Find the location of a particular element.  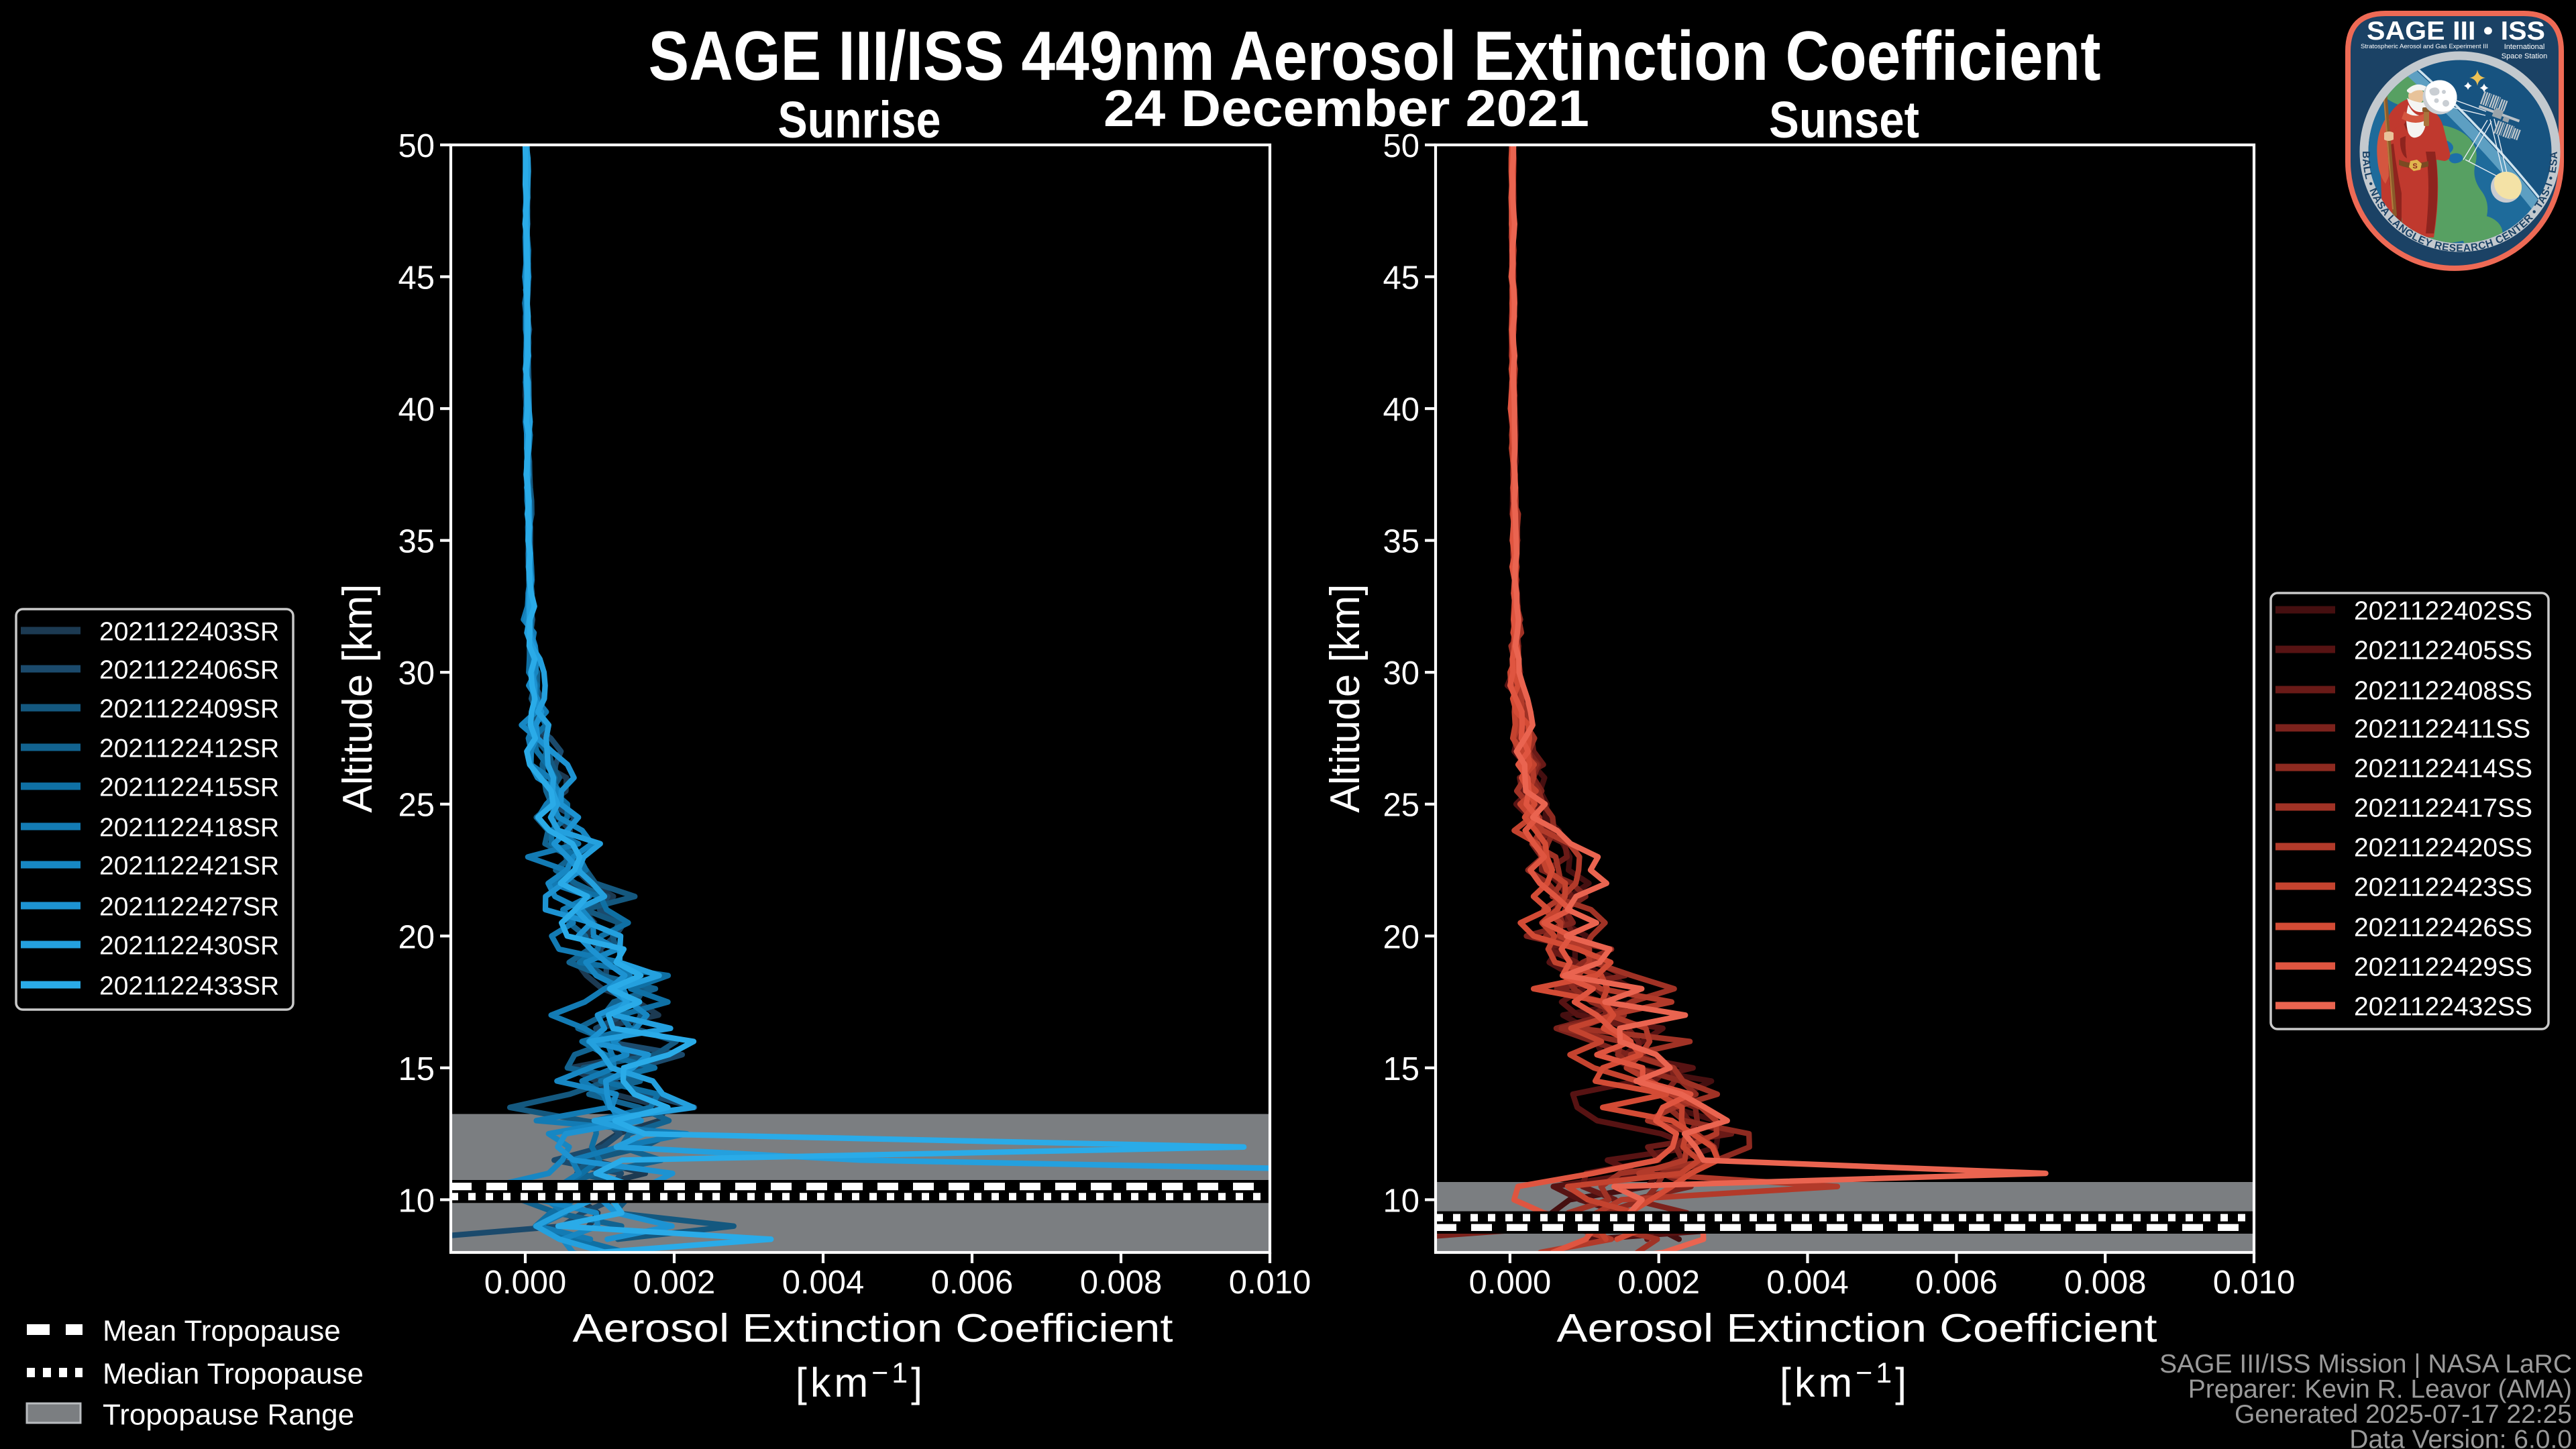

svg-text: 2021122408SS is located at coordinates (2443, 691).